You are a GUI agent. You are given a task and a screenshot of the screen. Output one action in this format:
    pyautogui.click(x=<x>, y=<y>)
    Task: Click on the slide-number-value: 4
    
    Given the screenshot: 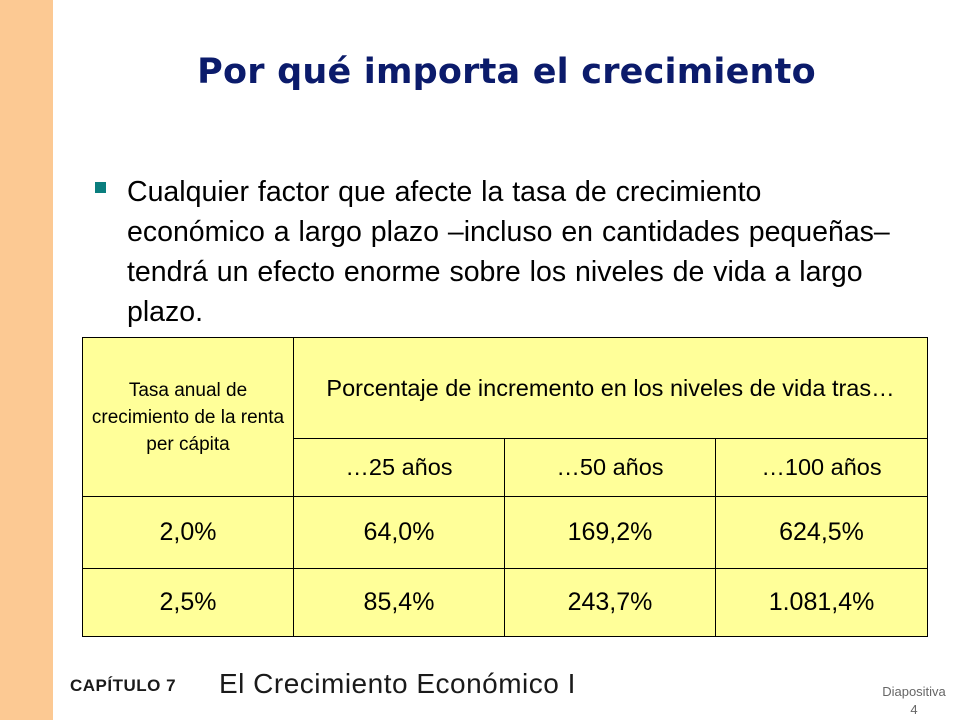 What is the action you would take?
    pyautogui.click(x=914, y=709)
    